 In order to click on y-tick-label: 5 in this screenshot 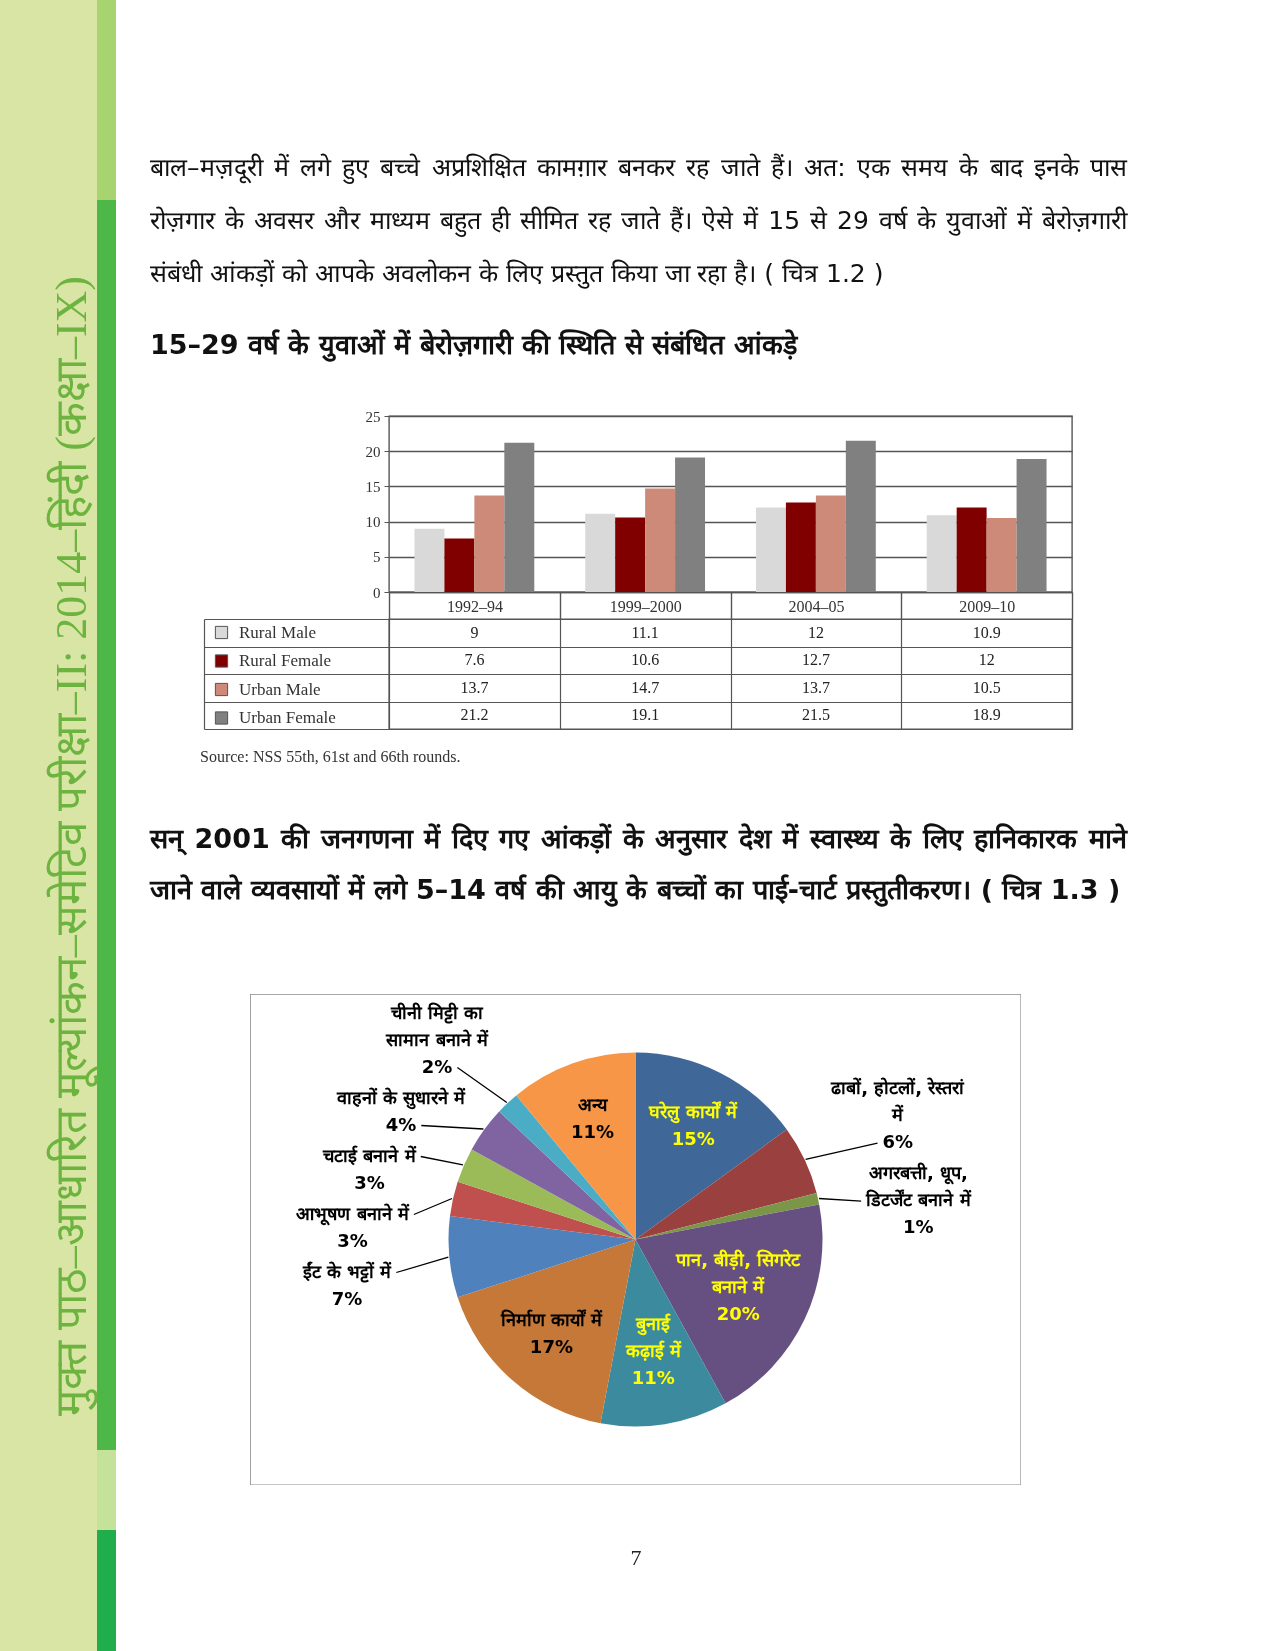, I will do `click(377, 557)`.